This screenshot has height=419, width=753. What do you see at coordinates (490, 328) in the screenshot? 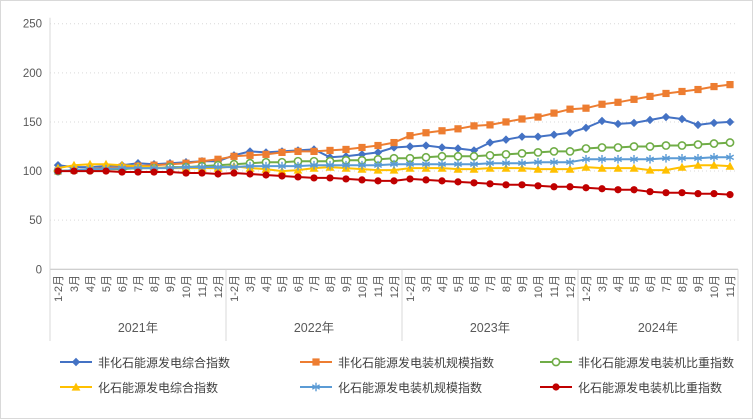
I see `x-axis-year-label: 2023年` at bounding box center [490, 328].